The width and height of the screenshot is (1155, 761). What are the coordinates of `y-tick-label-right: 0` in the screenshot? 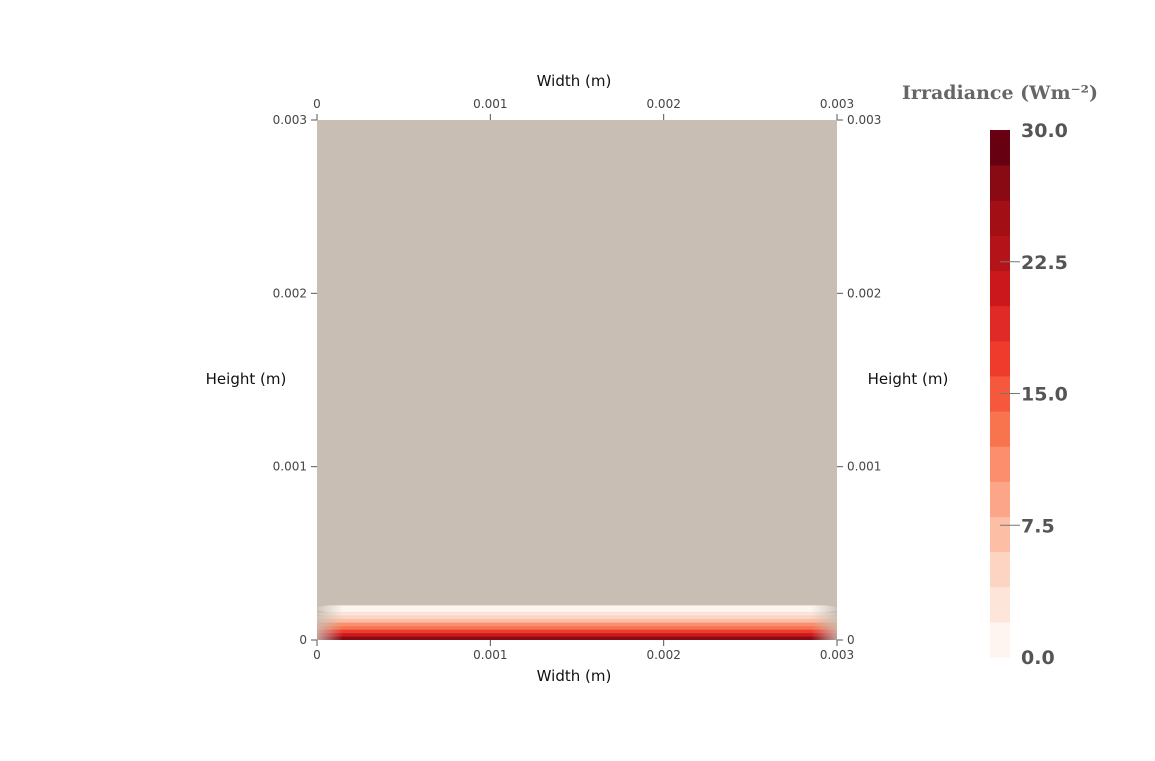 It's located at (851, 640).